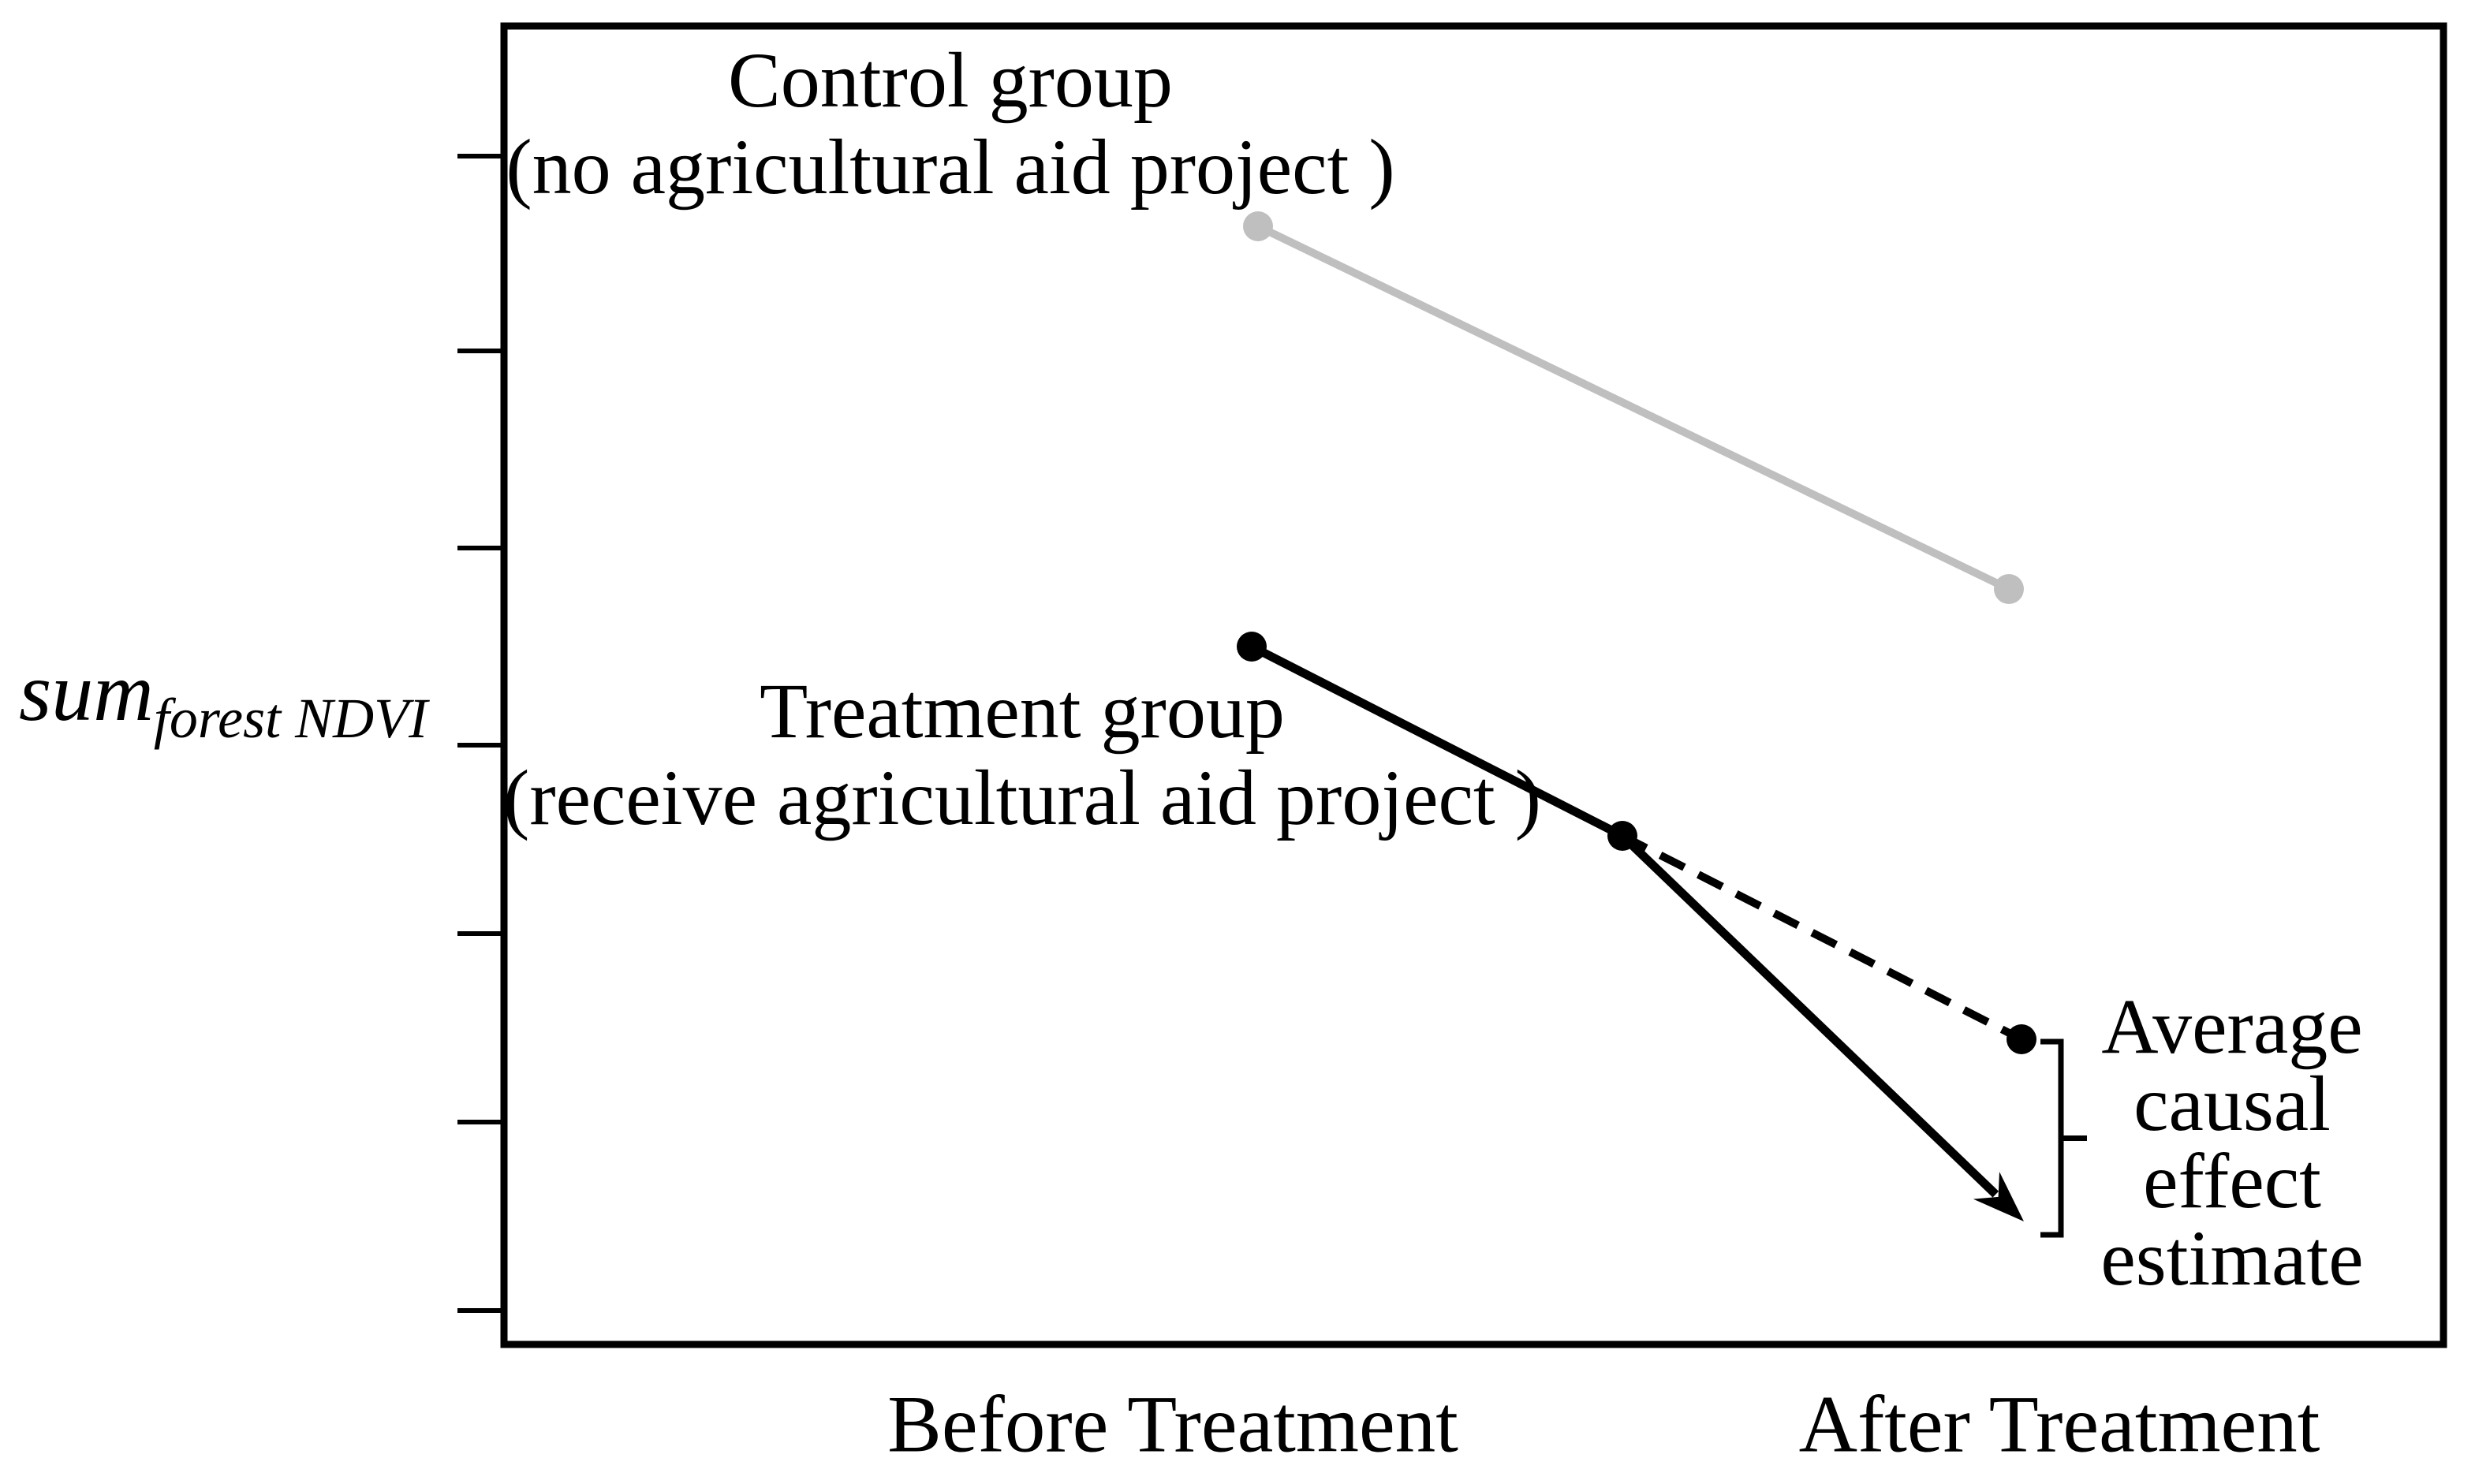  I want to click on control-point-before, so click(1258, 226).